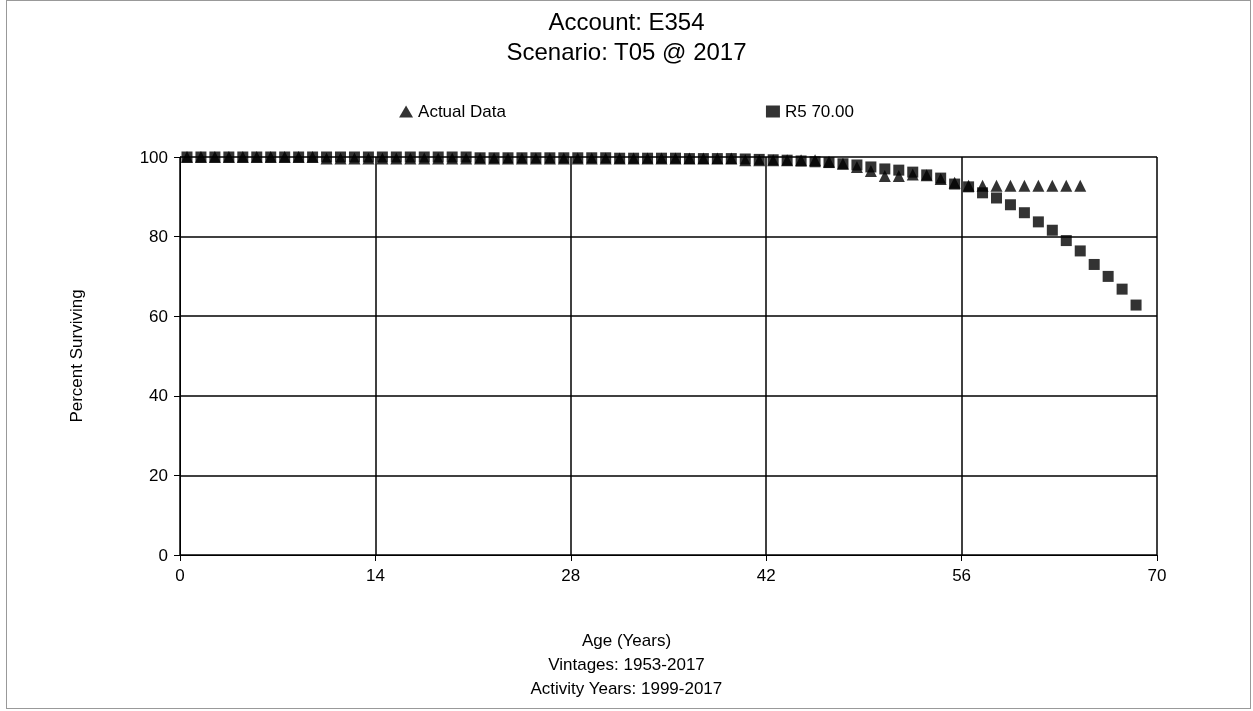  What do you see at coordinates (76, 356) in the screenshot?
I see `y-axis-title: Percent Surviving` at bounding box center [76, 356].